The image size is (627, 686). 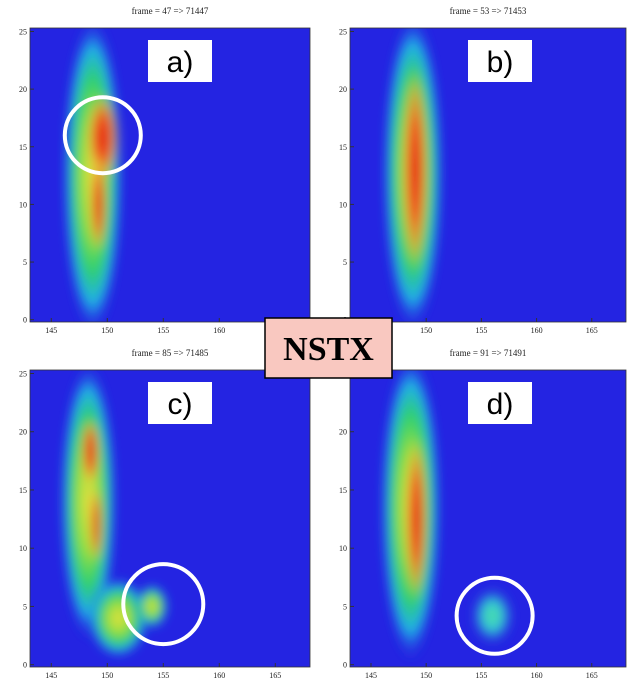 I want to click on panel-label: d), so click(x=500, y=404).